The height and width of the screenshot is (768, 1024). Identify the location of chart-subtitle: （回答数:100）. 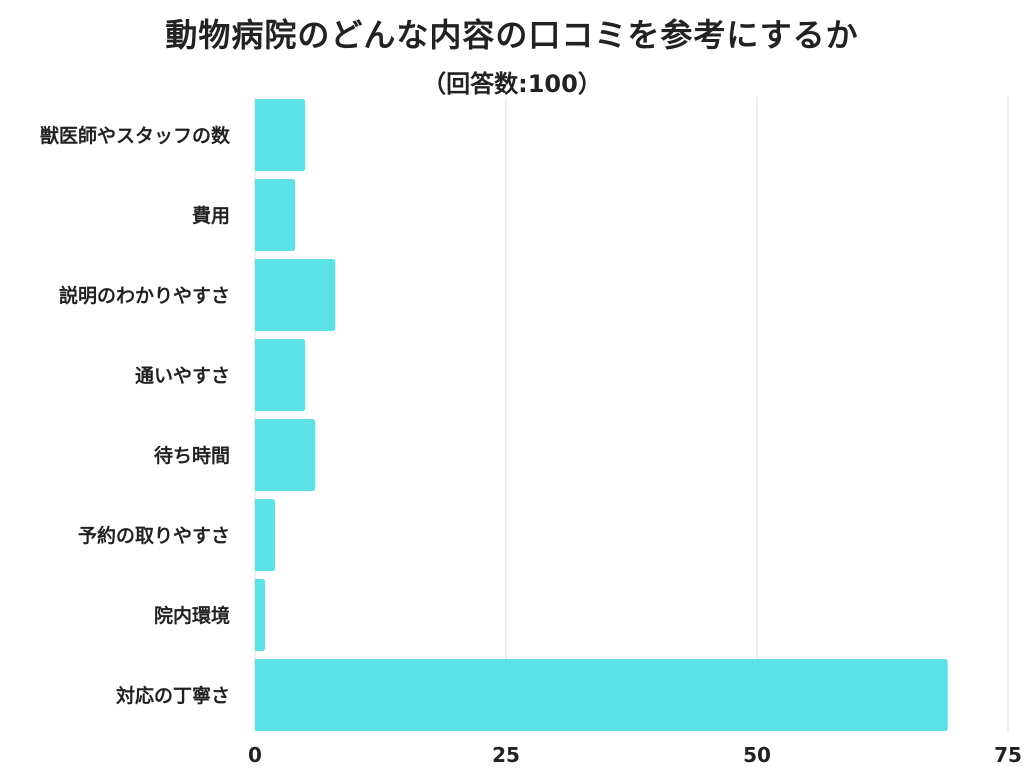
(512, 84).